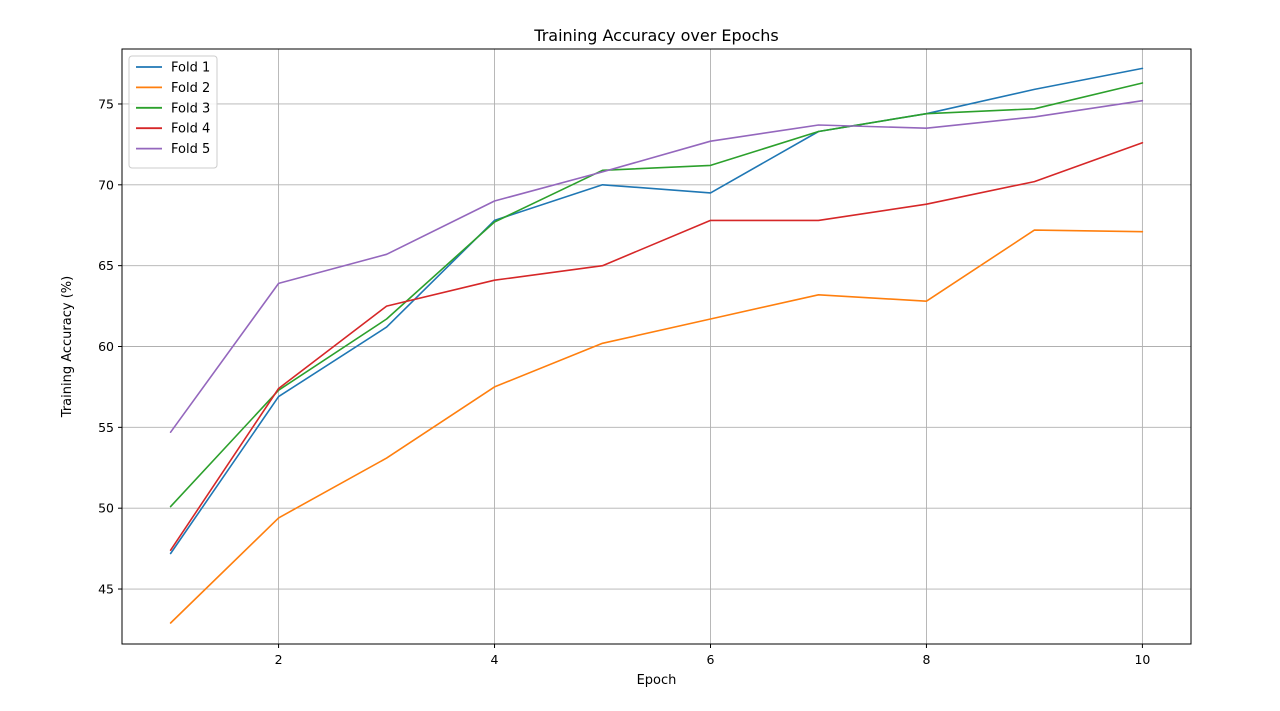  What do you see at coordinates (657, 680) in the screenshot?
I see `x-axis-label: Epoch` at bounding box center [657, 680].